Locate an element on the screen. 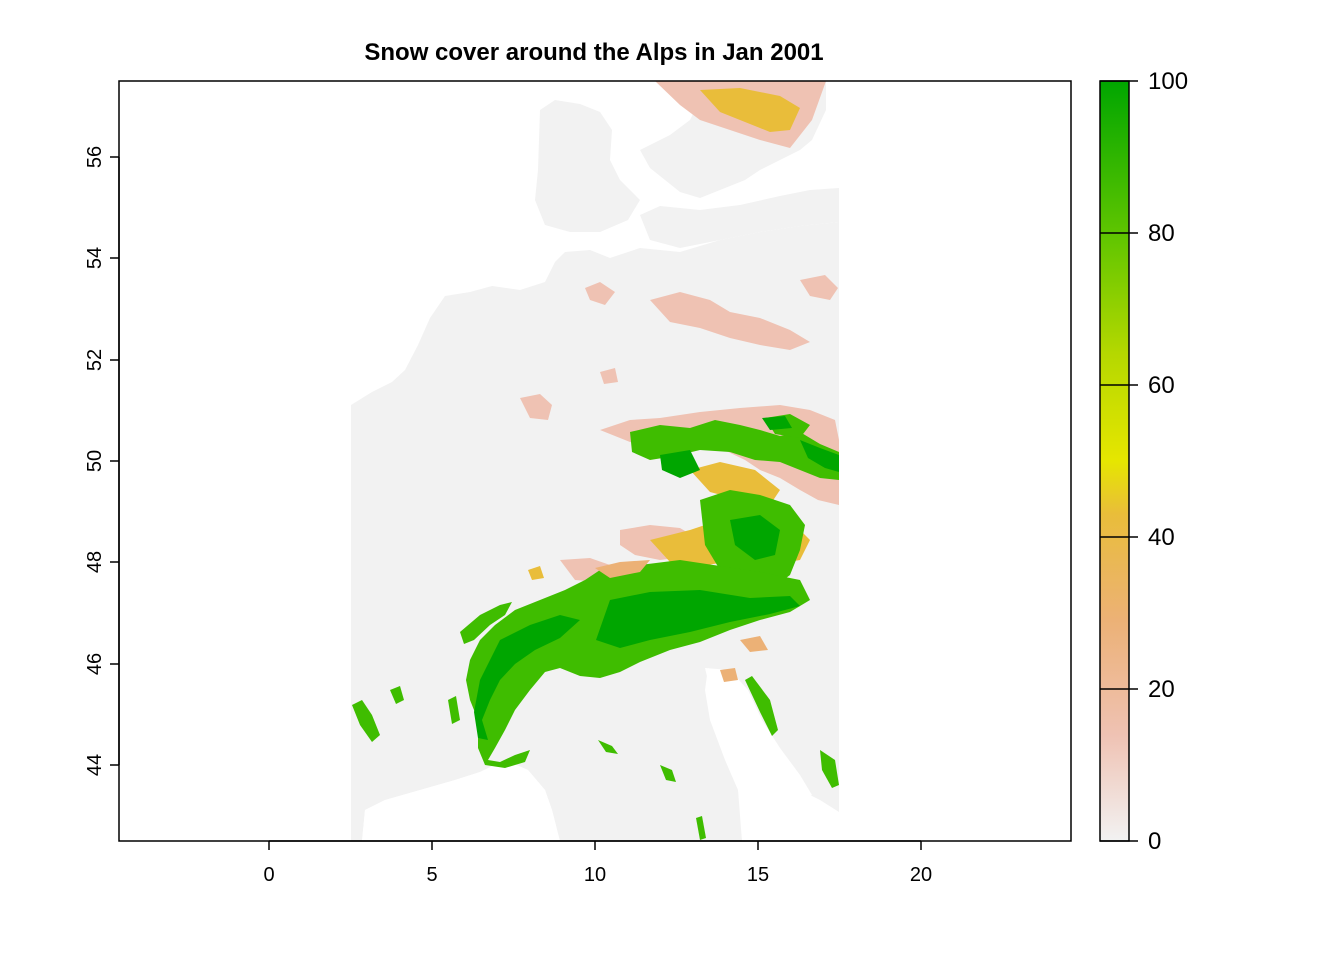 The image size is (1344, 960). y-tick-label: 56 is located at coordinates (95, 157).